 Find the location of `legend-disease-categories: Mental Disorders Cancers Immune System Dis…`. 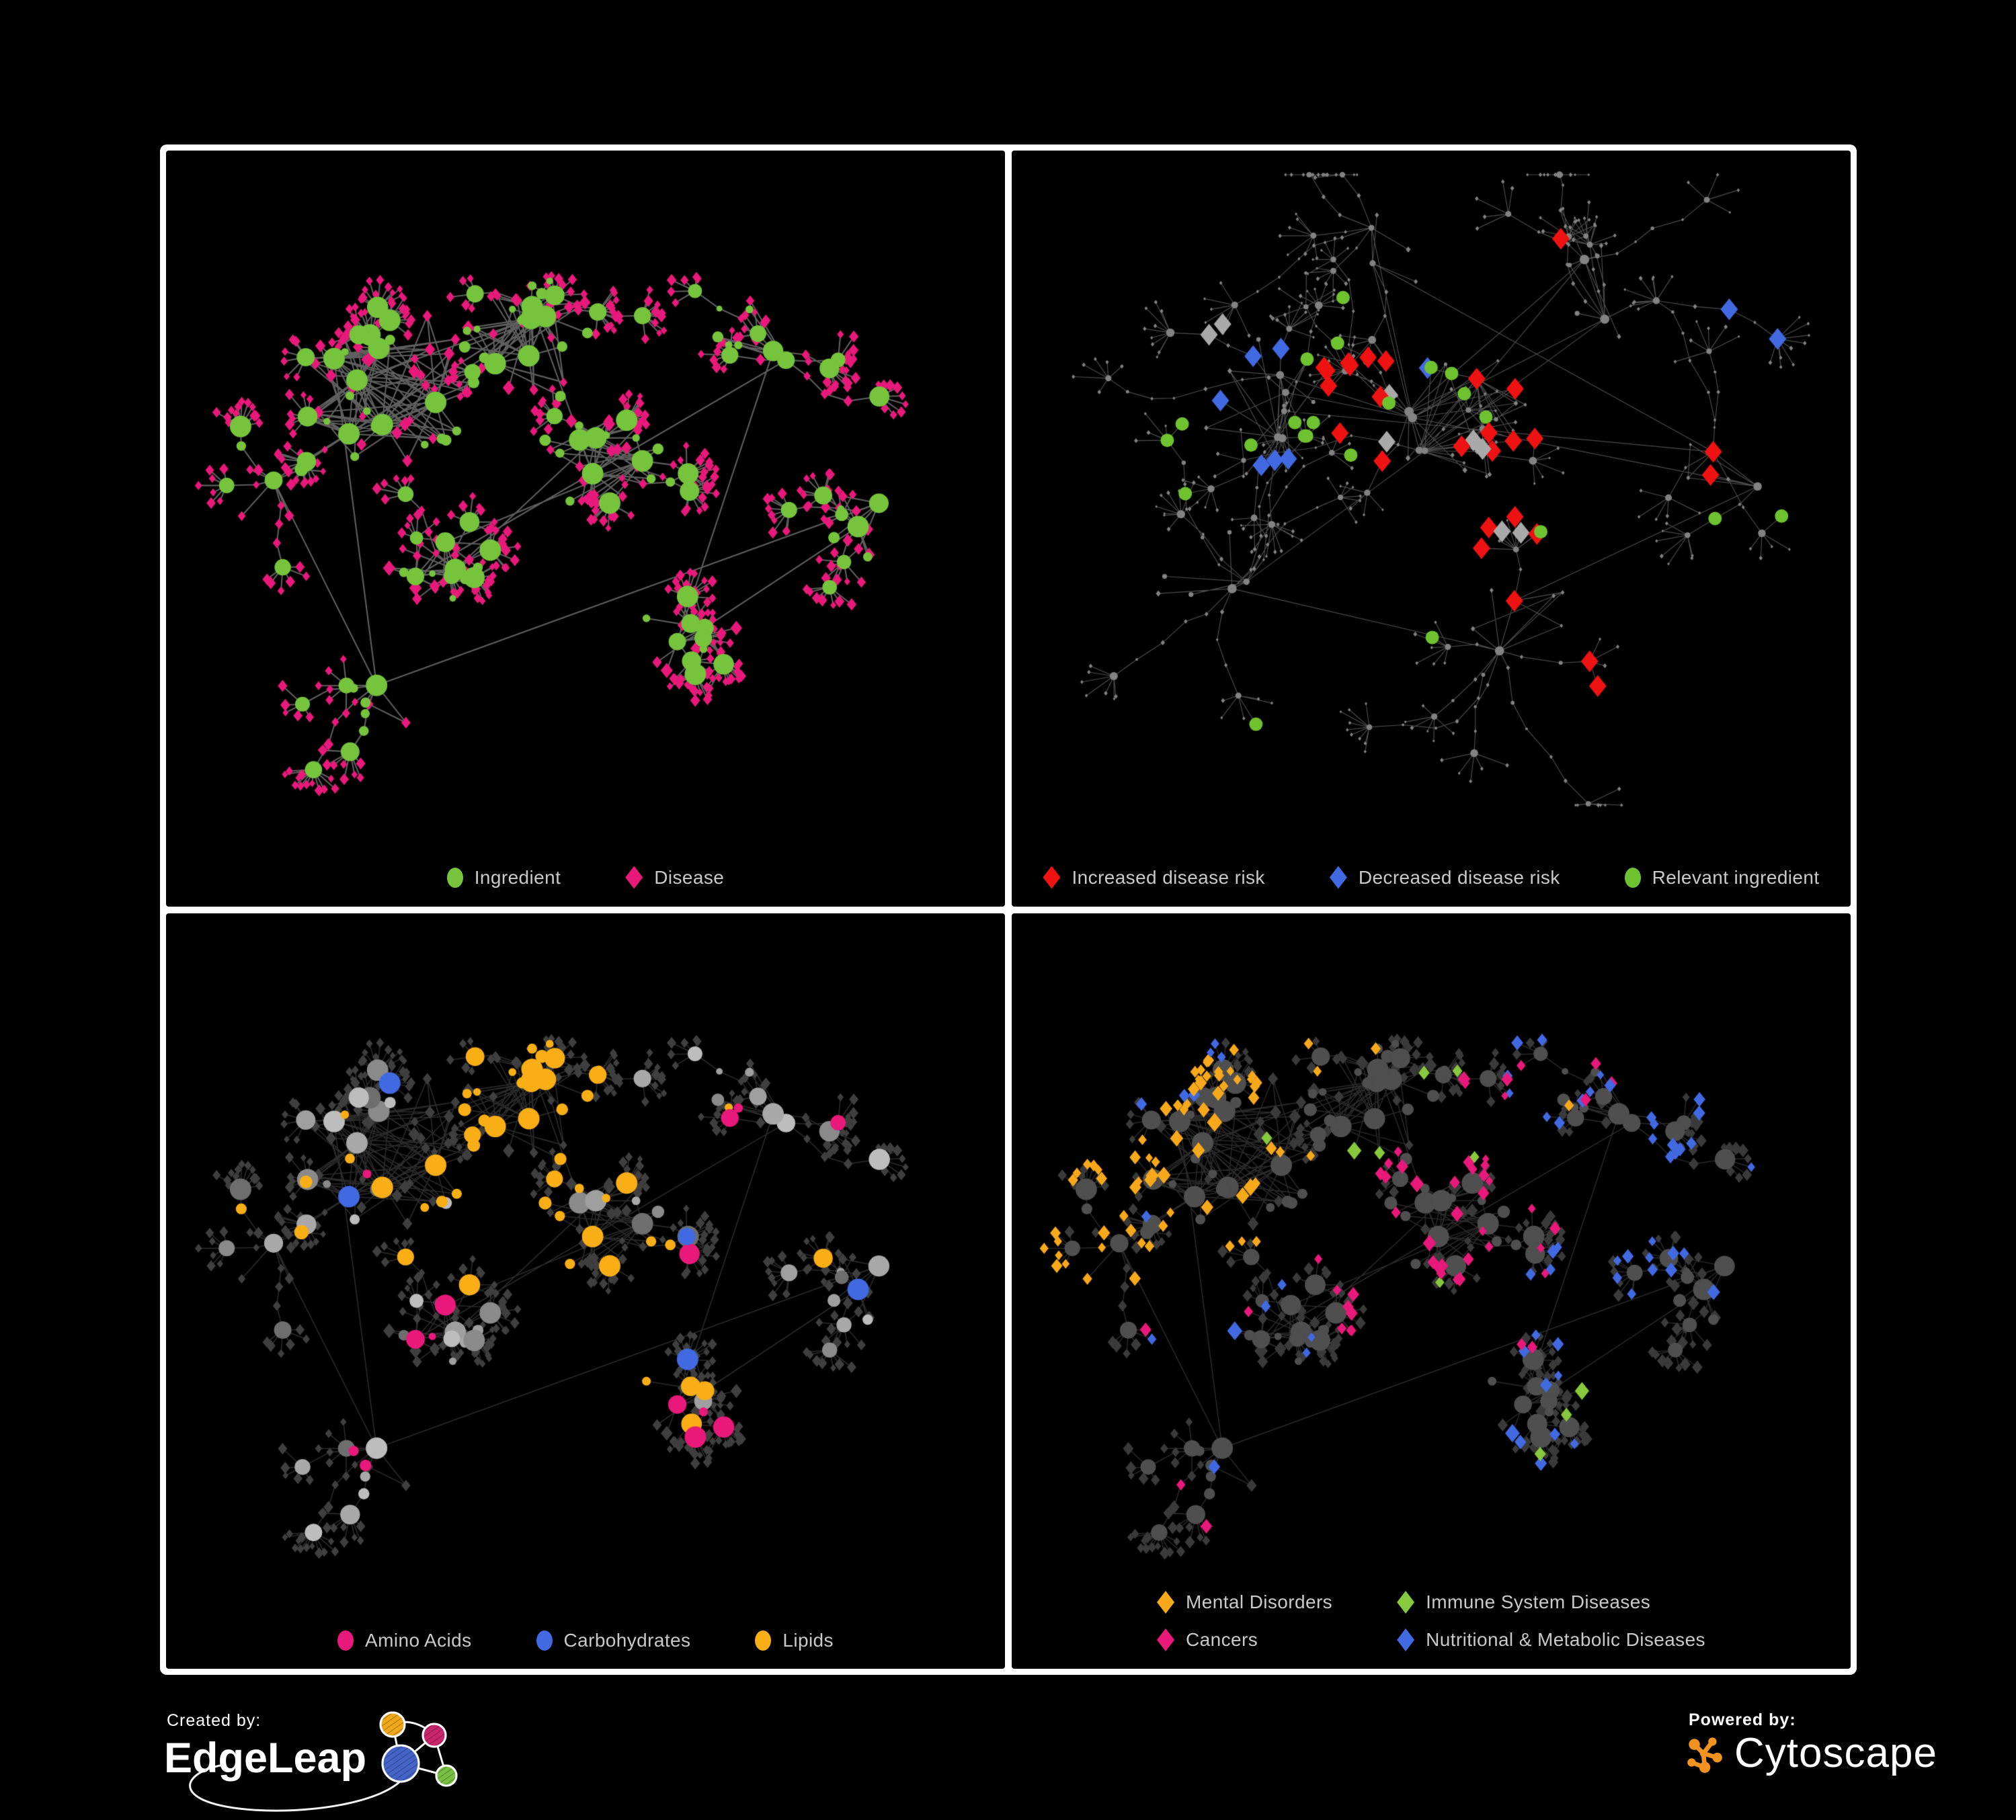

legend-disease-categories: Mental Disorders Cancers Immune System Dis… is located at coordinates (1431, 1621).